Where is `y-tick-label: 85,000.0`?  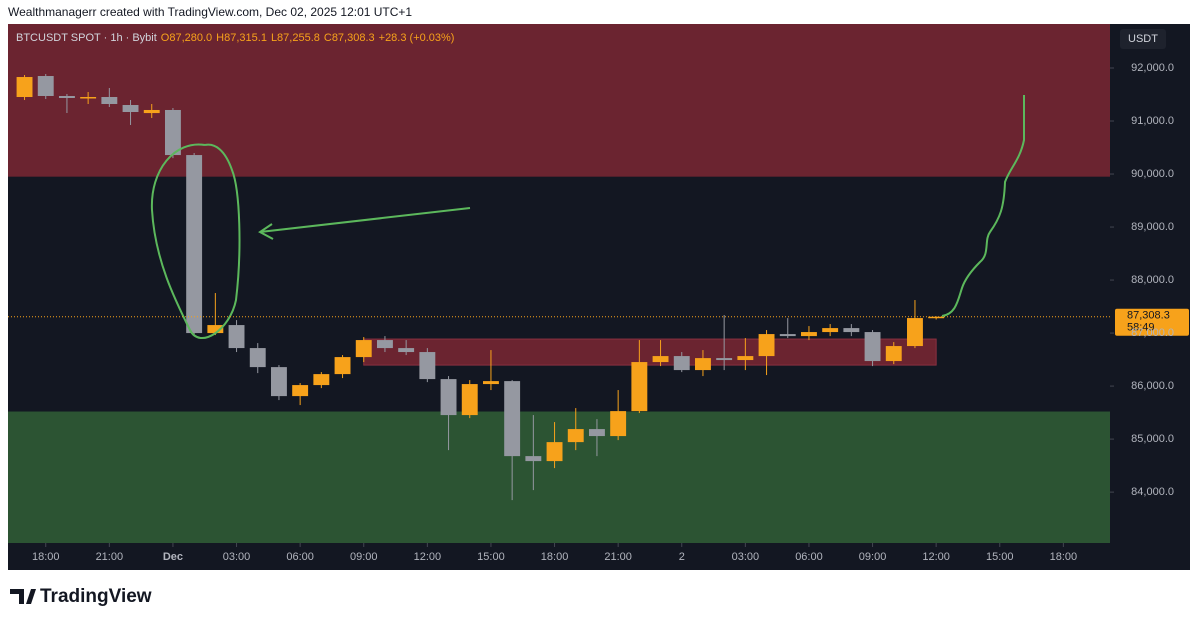
y-tick-label: 85,000.0 is located at coordinates (1152, 439).